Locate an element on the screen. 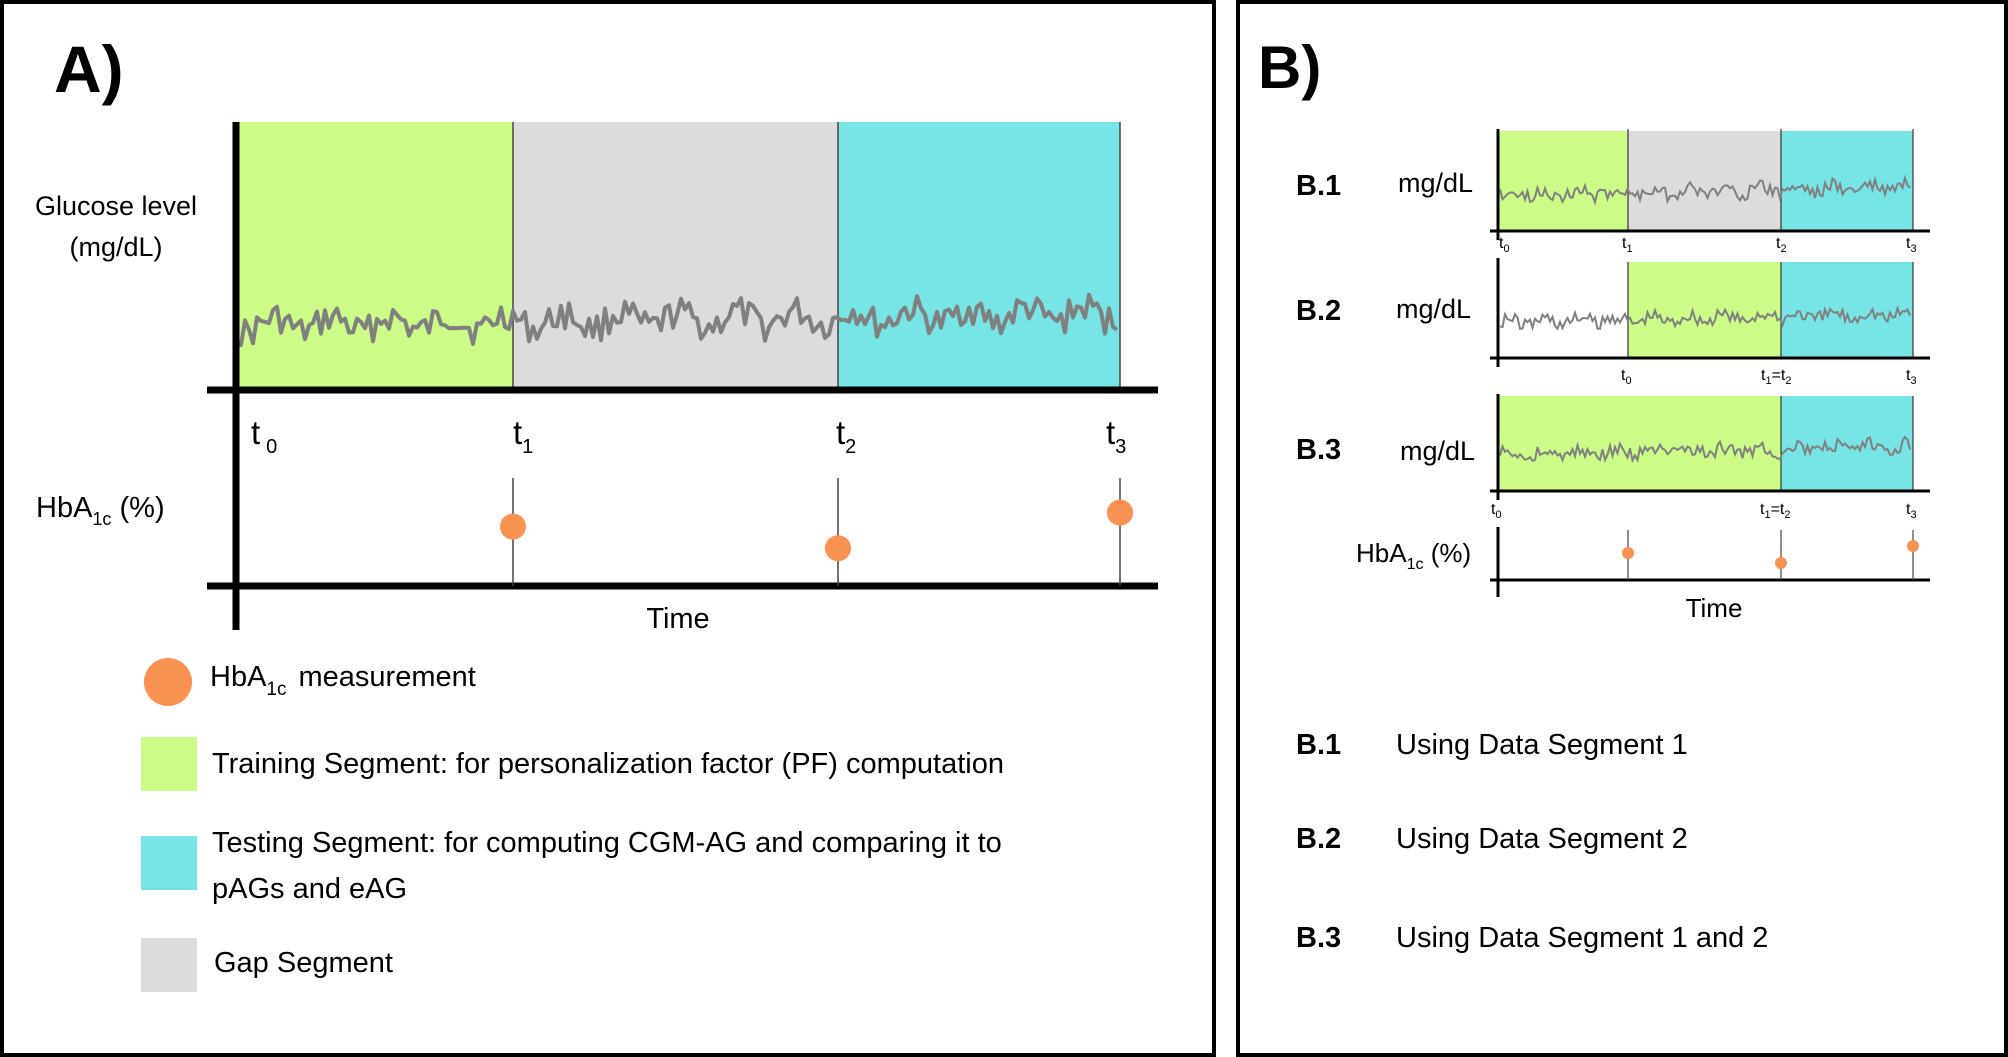 The height and width of the screenshot is (1057, 2008). desc-b2-text: Using Data Segment 2 is located at coordinates (1542, 839).